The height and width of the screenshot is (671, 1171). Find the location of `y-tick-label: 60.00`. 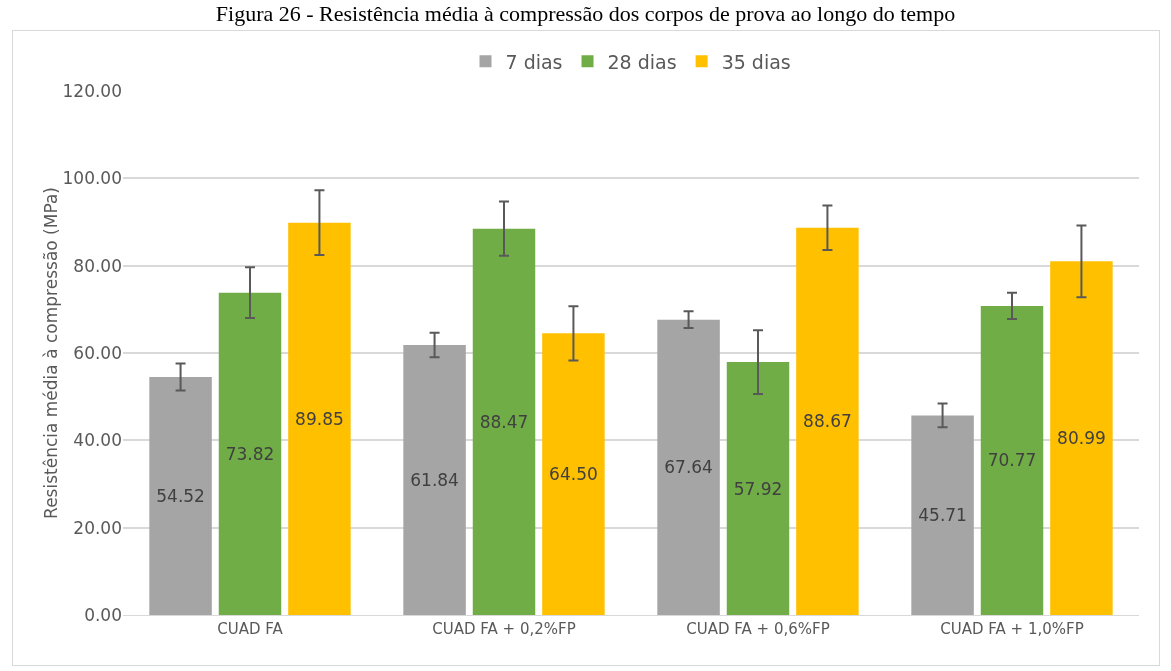

y-tick-label: 60.00 is located at coordinates (97, 352).